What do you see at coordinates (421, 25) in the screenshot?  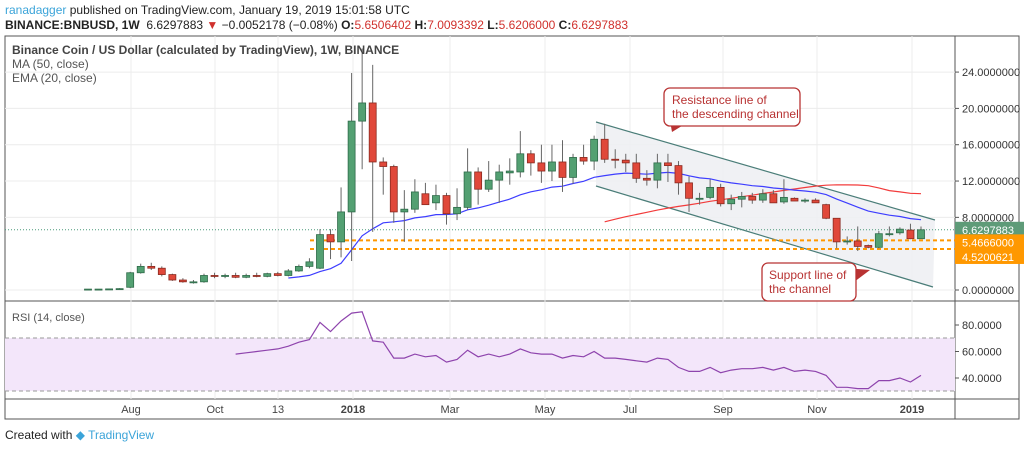 I see `high-label: H:` at bounding box center [421, 25].